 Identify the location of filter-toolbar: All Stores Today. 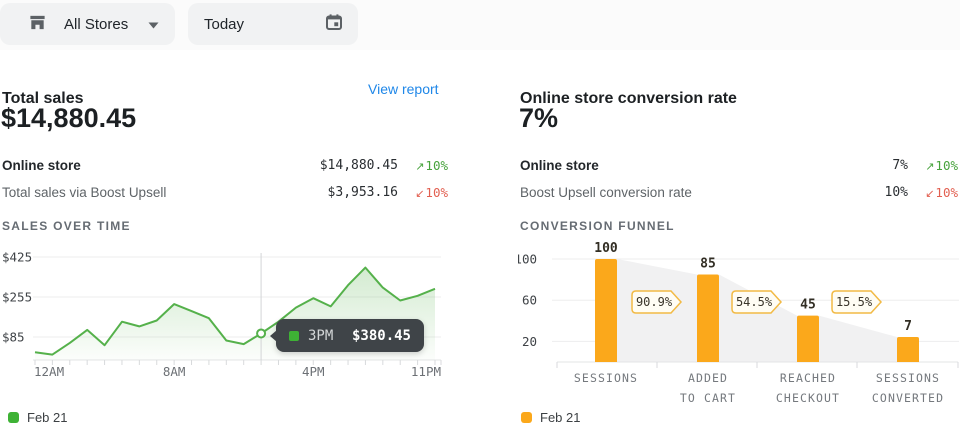
(480, 25).